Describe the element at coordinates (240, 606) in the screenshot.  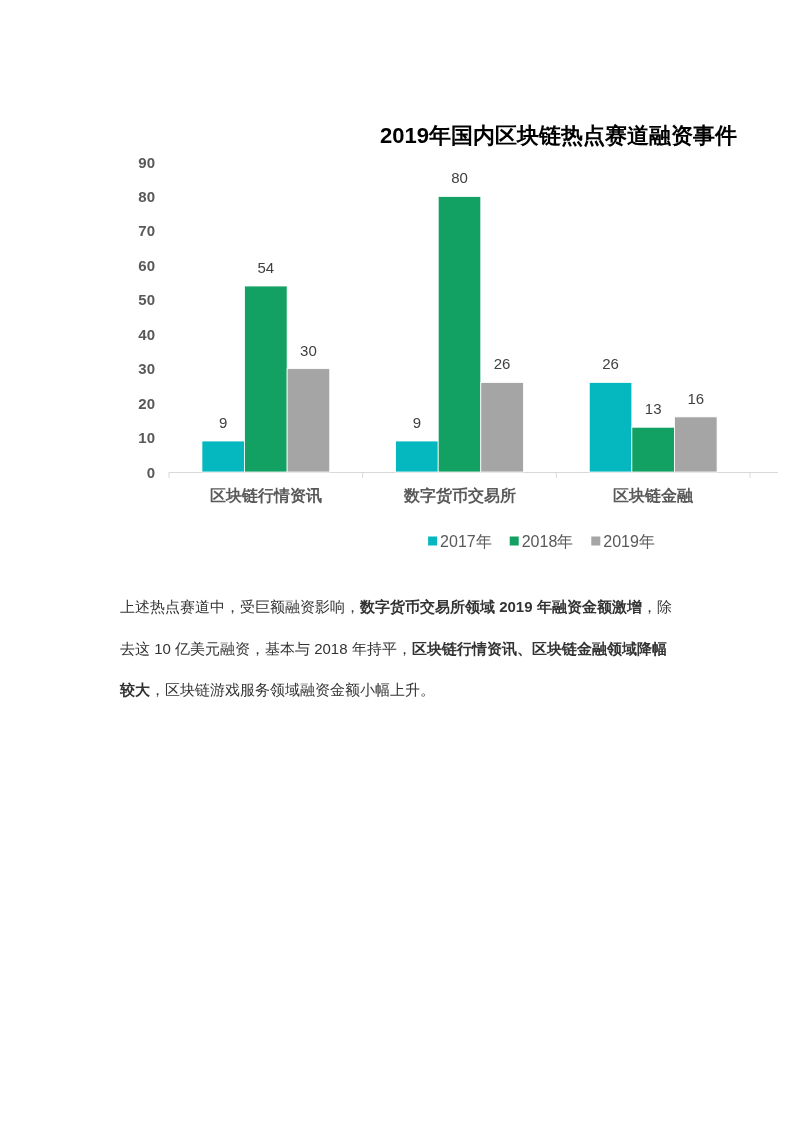
I see `text: 上述热点赛道中，受巨额融资影响，` at that location.